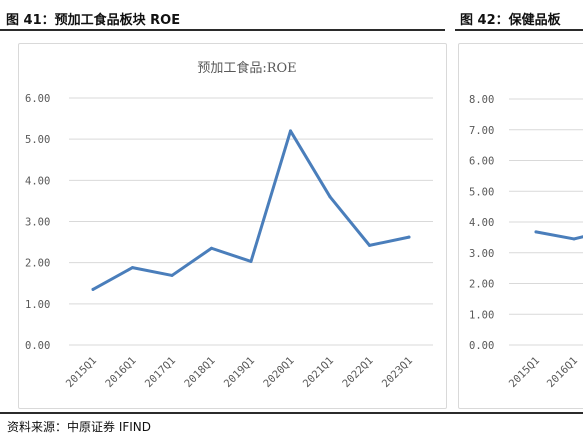 This screenshot has width=583, height=436. Describe the element at coordinates (291, 413) in the screenshot. I see `footer-rule` at that location.